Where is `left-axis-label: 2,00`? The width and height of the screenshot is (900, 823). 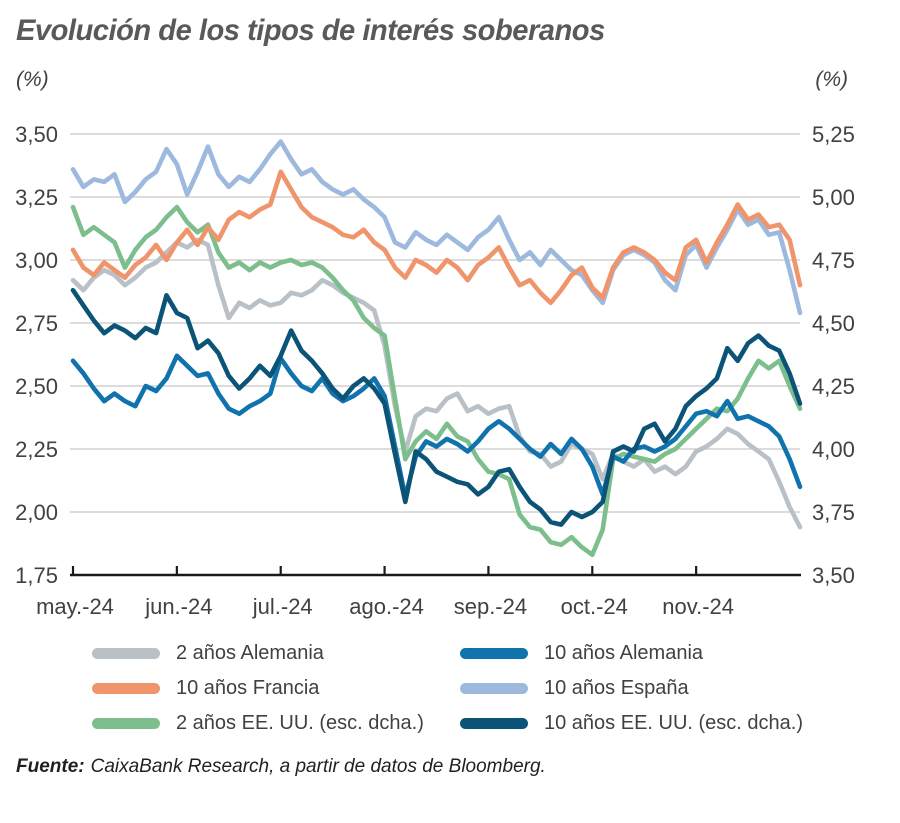 left-axis-label: 2,00 is located at coordinates (36, 512).